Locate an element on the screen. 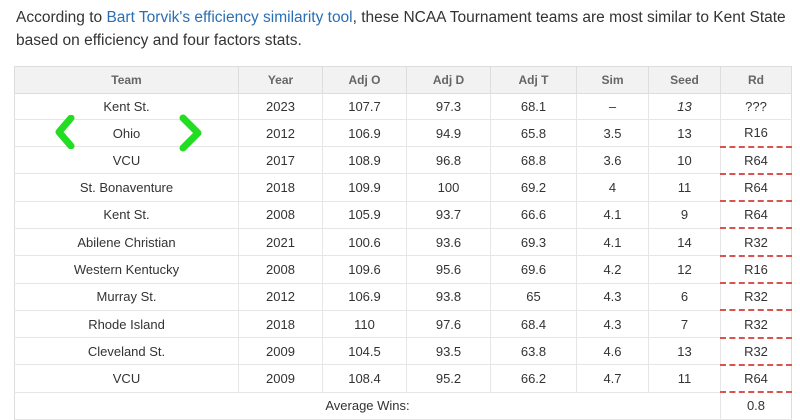 The image size is (800, 420). seed-cell: 14 is located at coordinates (684, 242).